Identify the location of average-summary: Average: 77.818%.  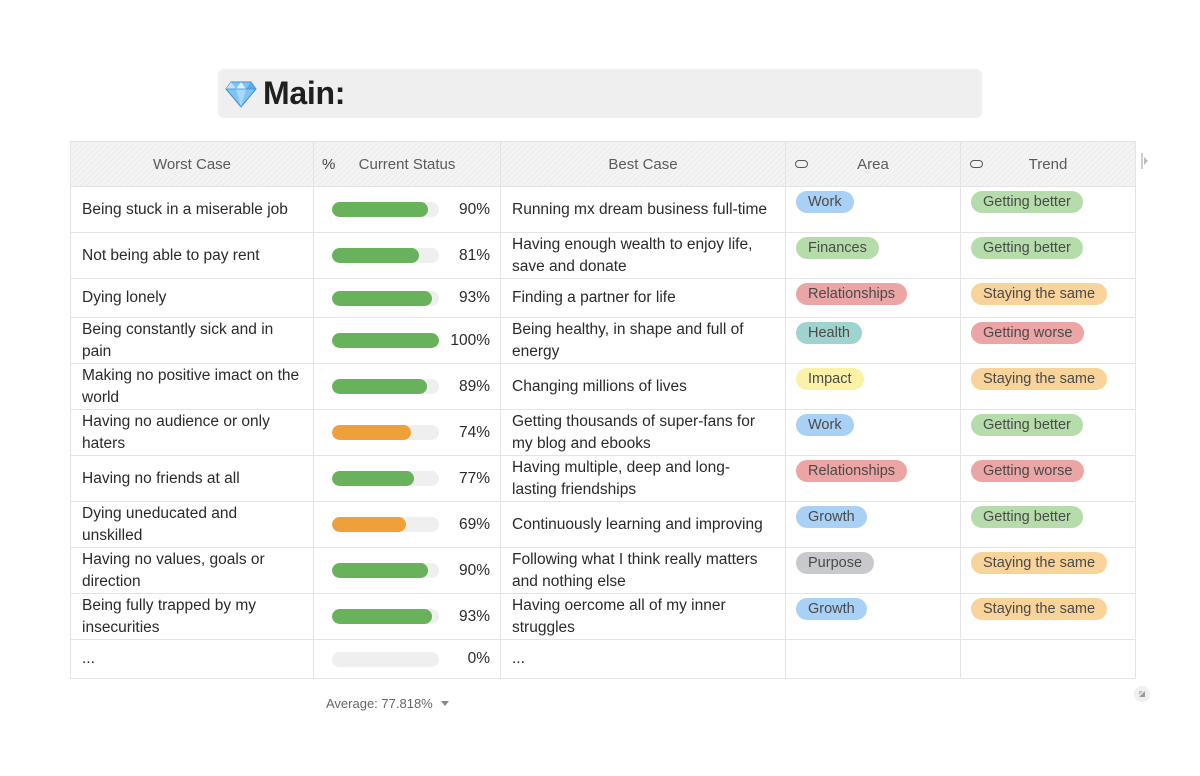
(387, 703).